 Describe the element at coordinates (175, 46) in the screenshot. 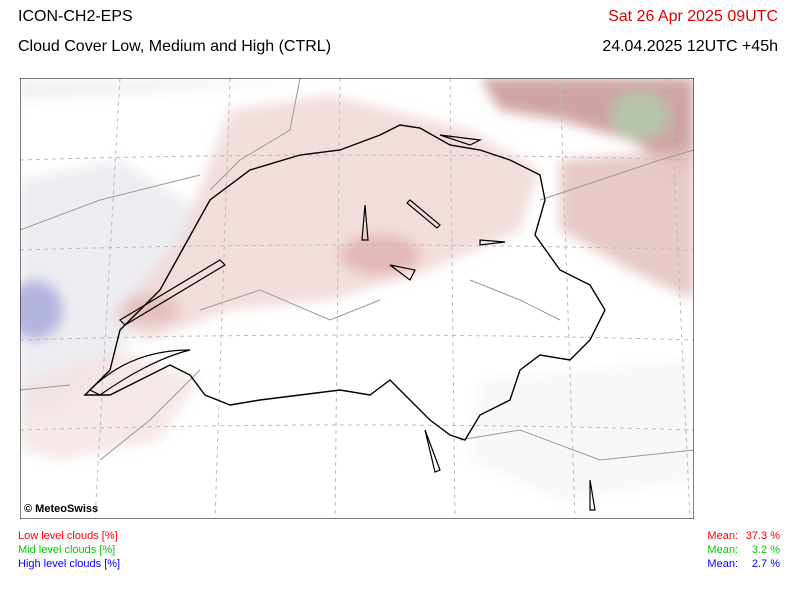

I see `map-title: Cloud Cover Low, Medium and High (CTRL)` at that location.